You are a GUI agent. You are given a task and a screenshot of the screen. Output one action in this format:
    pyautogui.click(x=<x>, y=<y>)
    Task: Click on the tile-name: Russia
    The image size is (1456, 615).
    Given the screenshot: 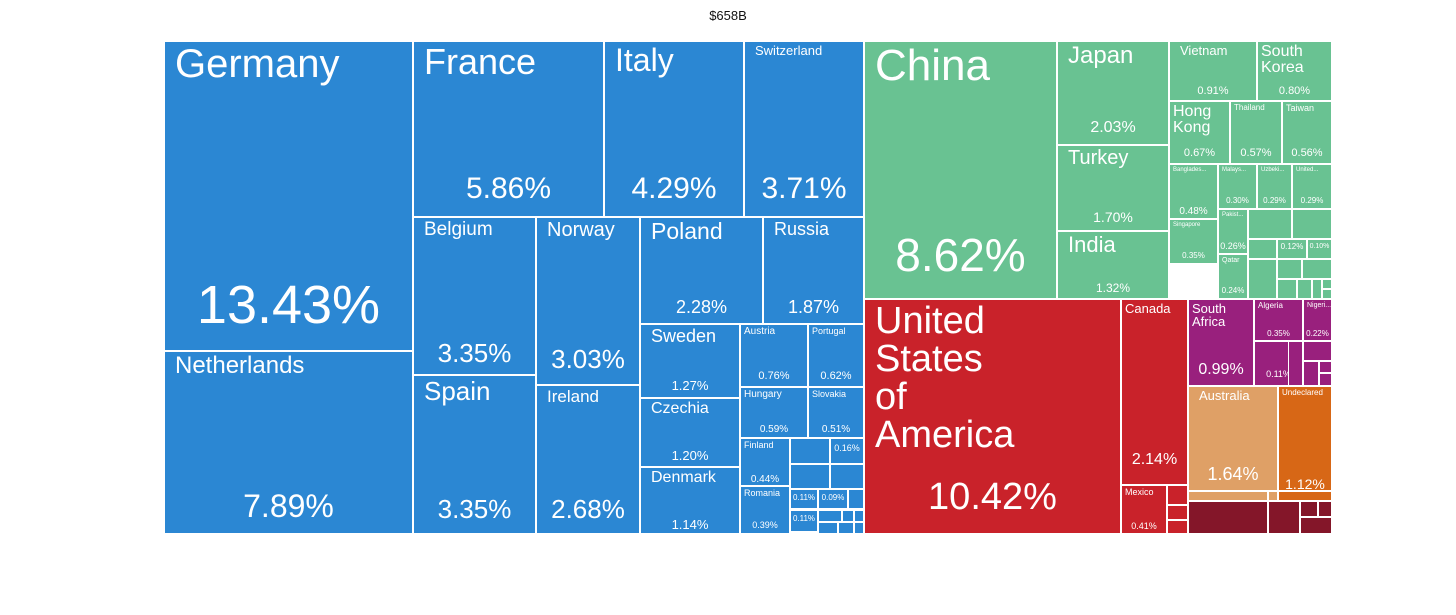 What is the action you would take?
    pyautogui.click(x=802, y=229)
    